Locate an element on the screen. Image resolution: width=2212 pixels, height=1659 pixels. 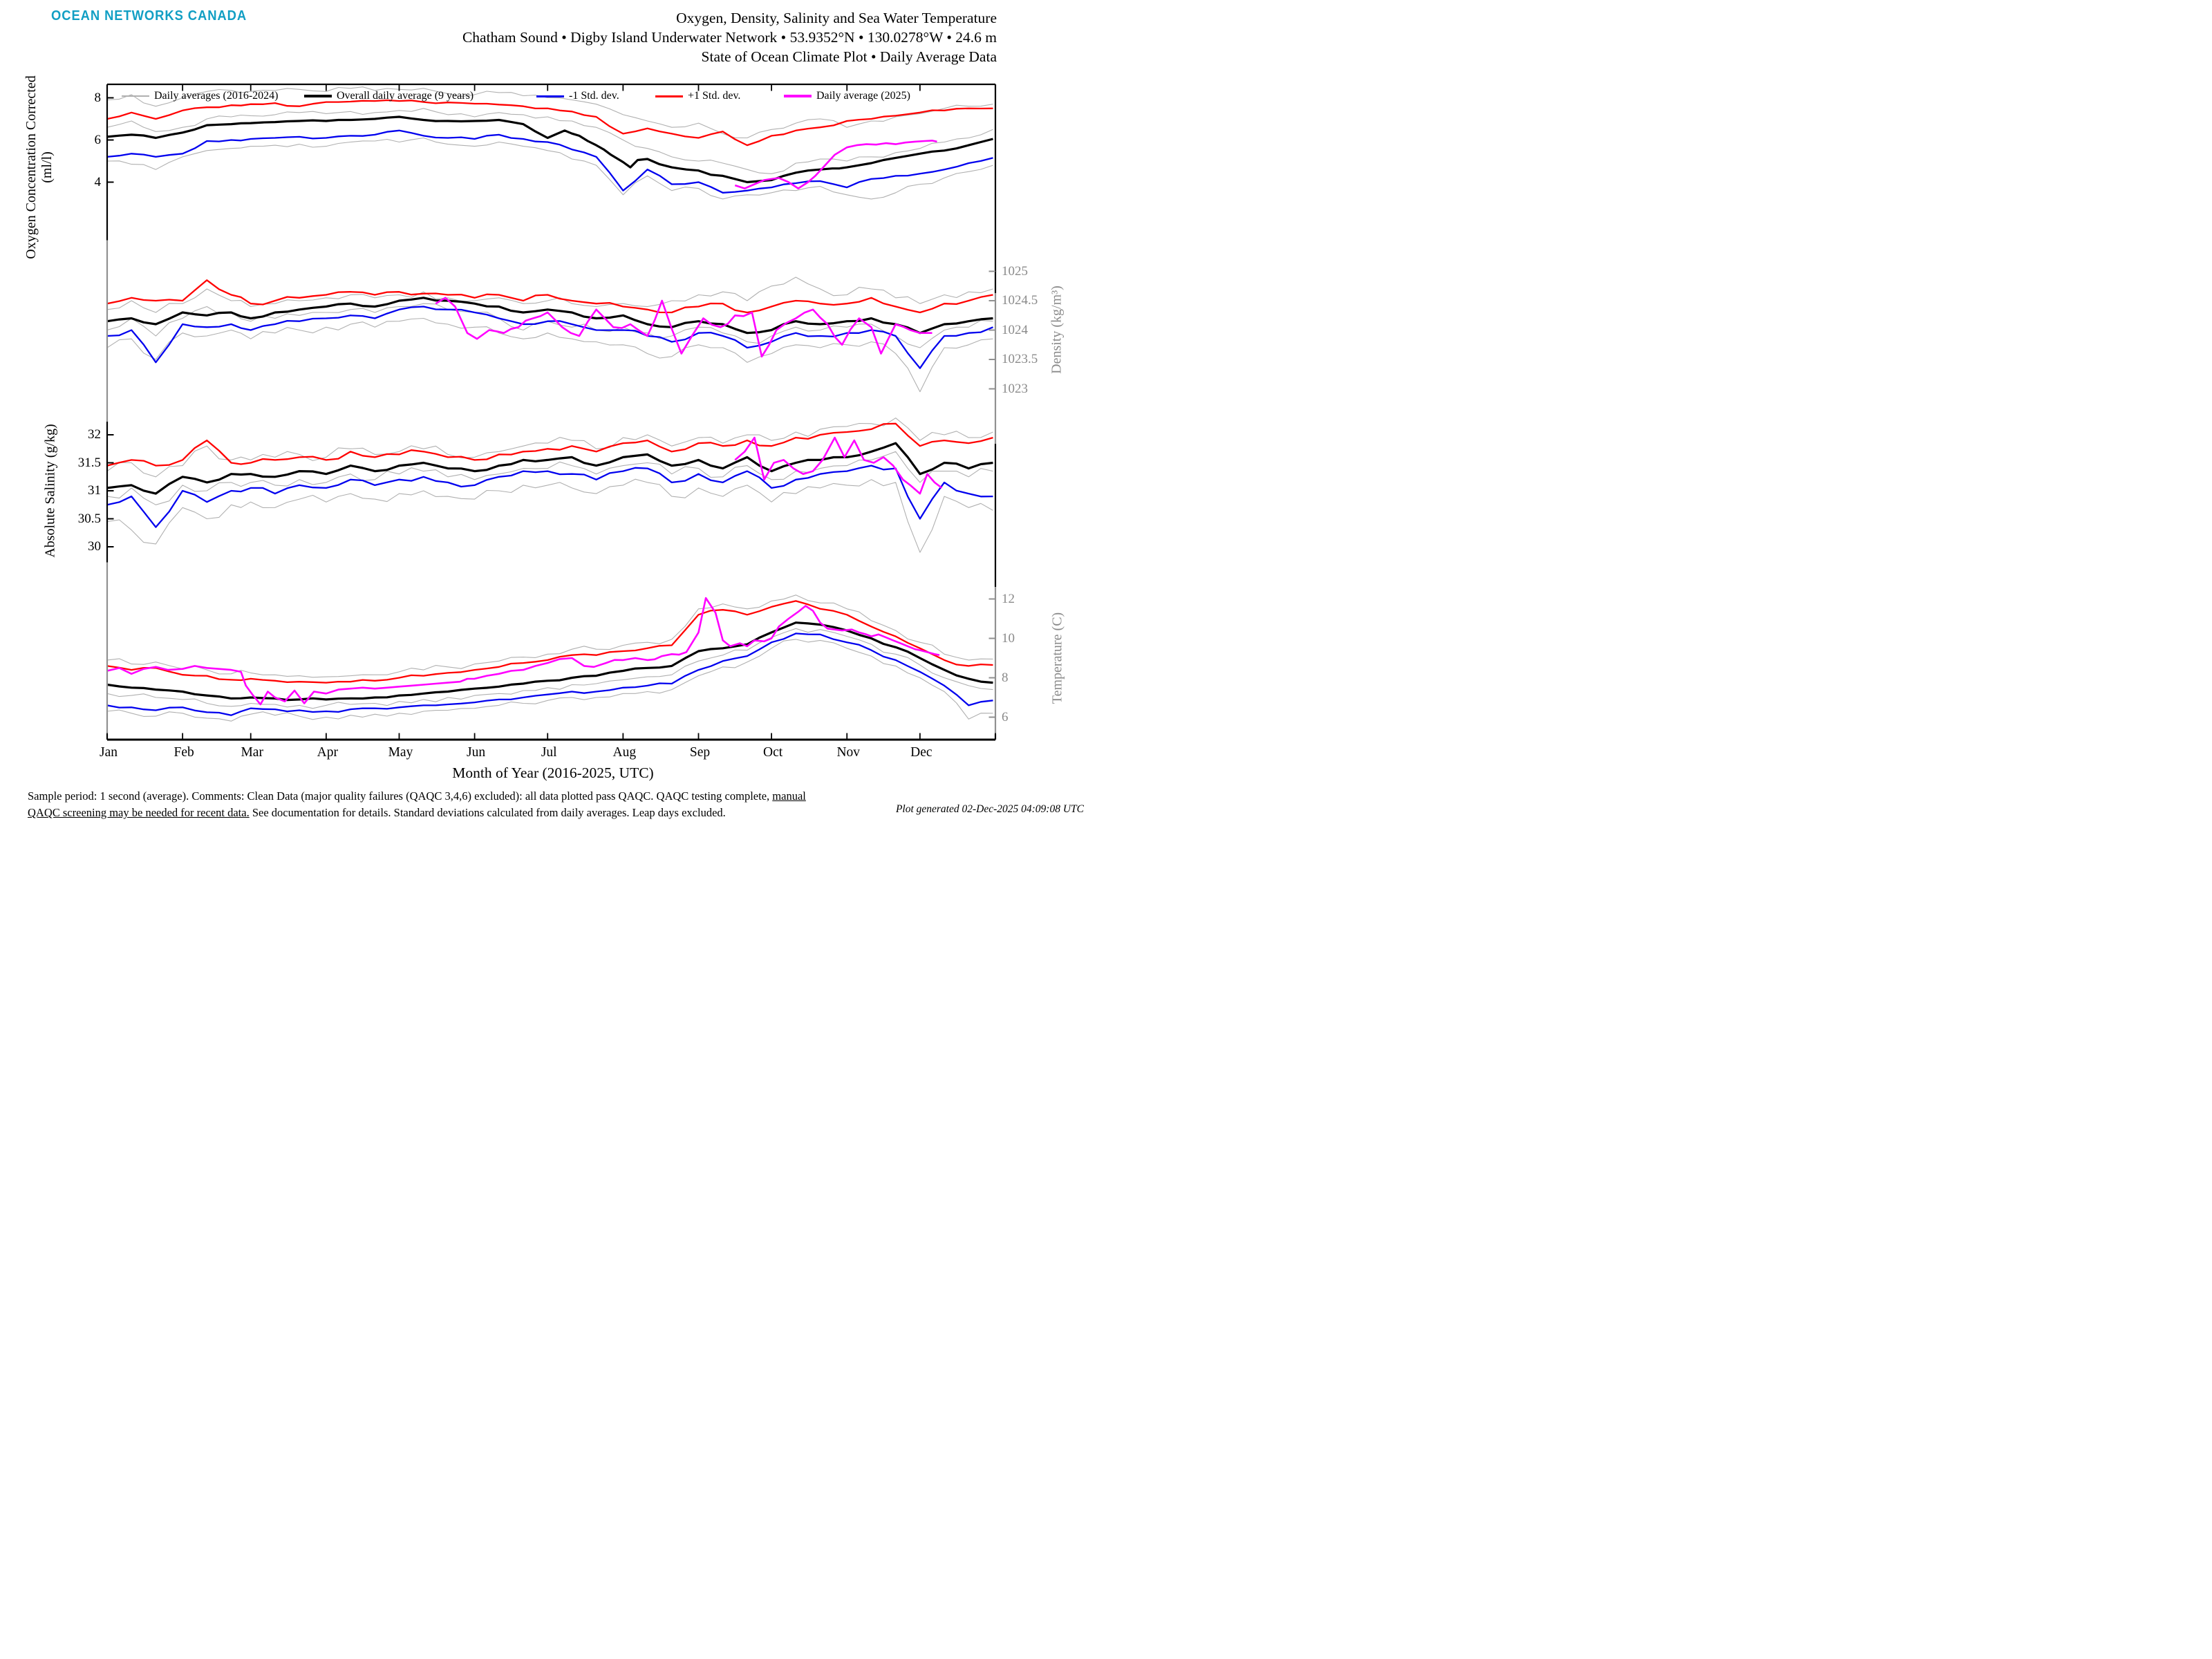
oxygen-minus1-line is located at coordinates (550, 162).